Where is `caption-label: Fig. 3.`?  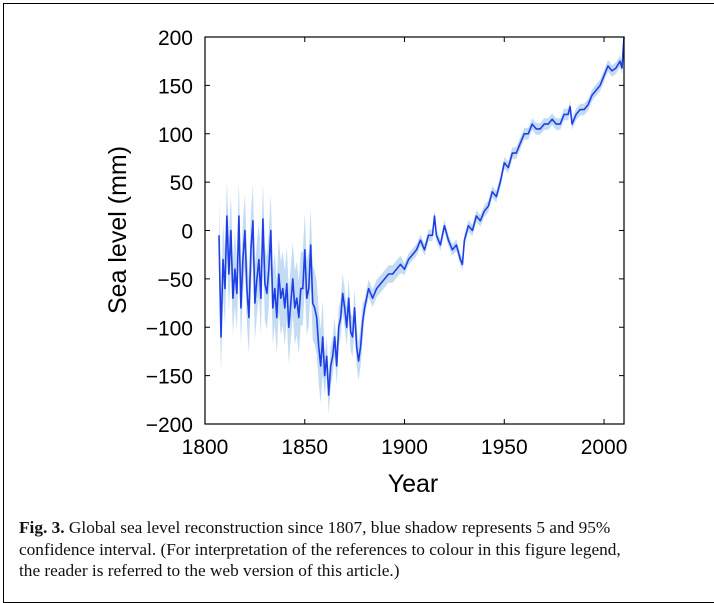 caption-label: Fig. 3. is located at coordinates (42, 527).